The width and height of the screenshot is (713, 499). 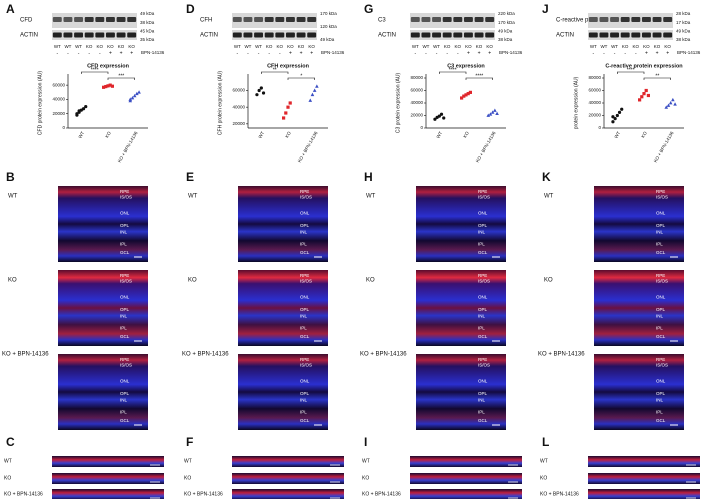 I want to click on group-label: WT, so click(x=371, y=197).